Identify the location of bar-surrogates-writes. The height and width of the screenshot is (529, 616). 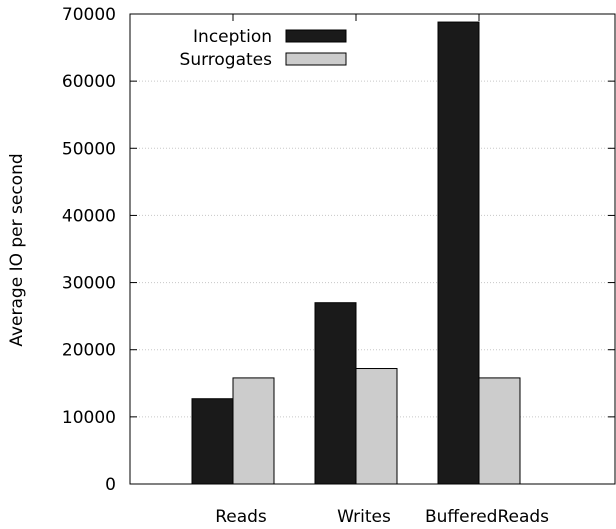
(376, 426).